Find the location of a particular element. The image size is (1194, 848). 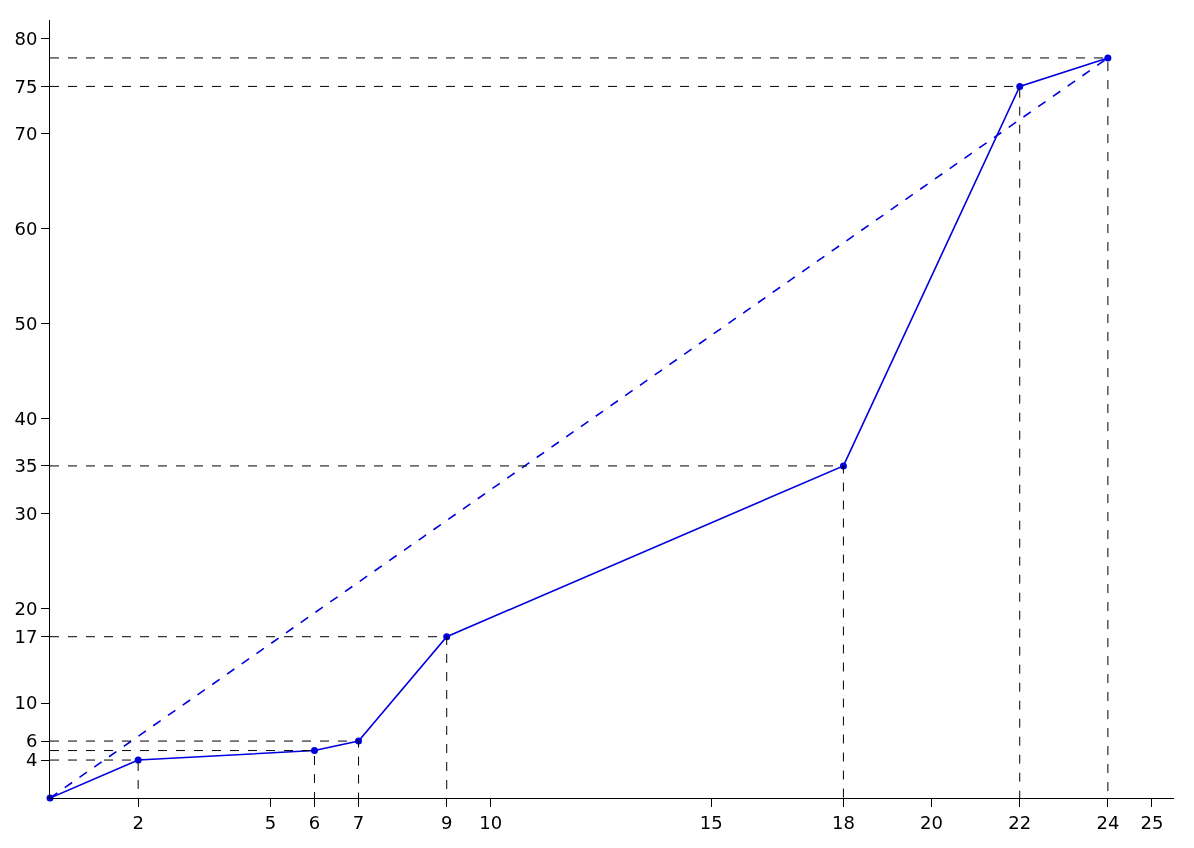

x-tick-label: 5 is located at coordinates (270, 822).